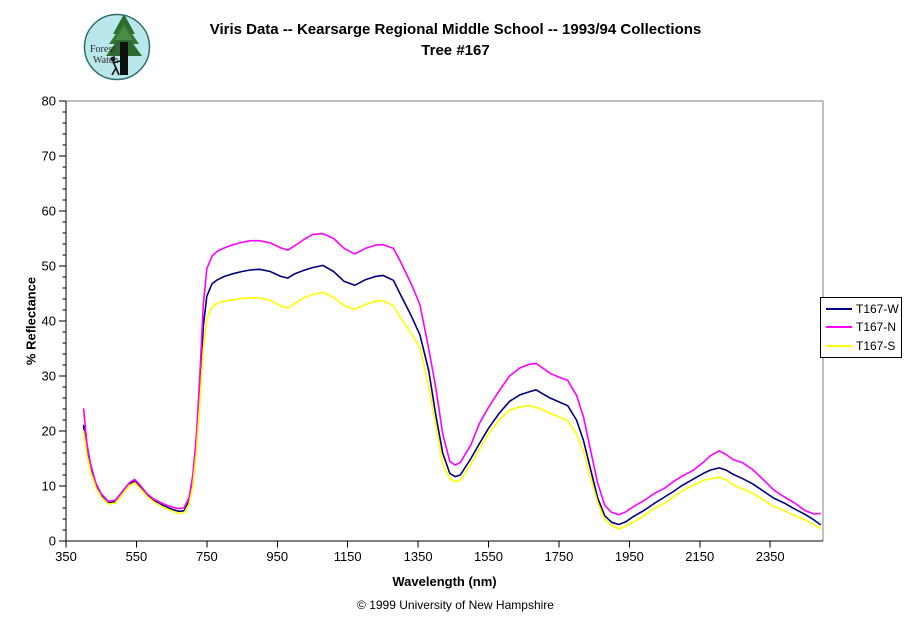 Image resolution: width=911 pixels, height=623 pixels. Describe the element at coordinates (49, 321) in the screenshot. I see `y-tick-label: 40` at that location.